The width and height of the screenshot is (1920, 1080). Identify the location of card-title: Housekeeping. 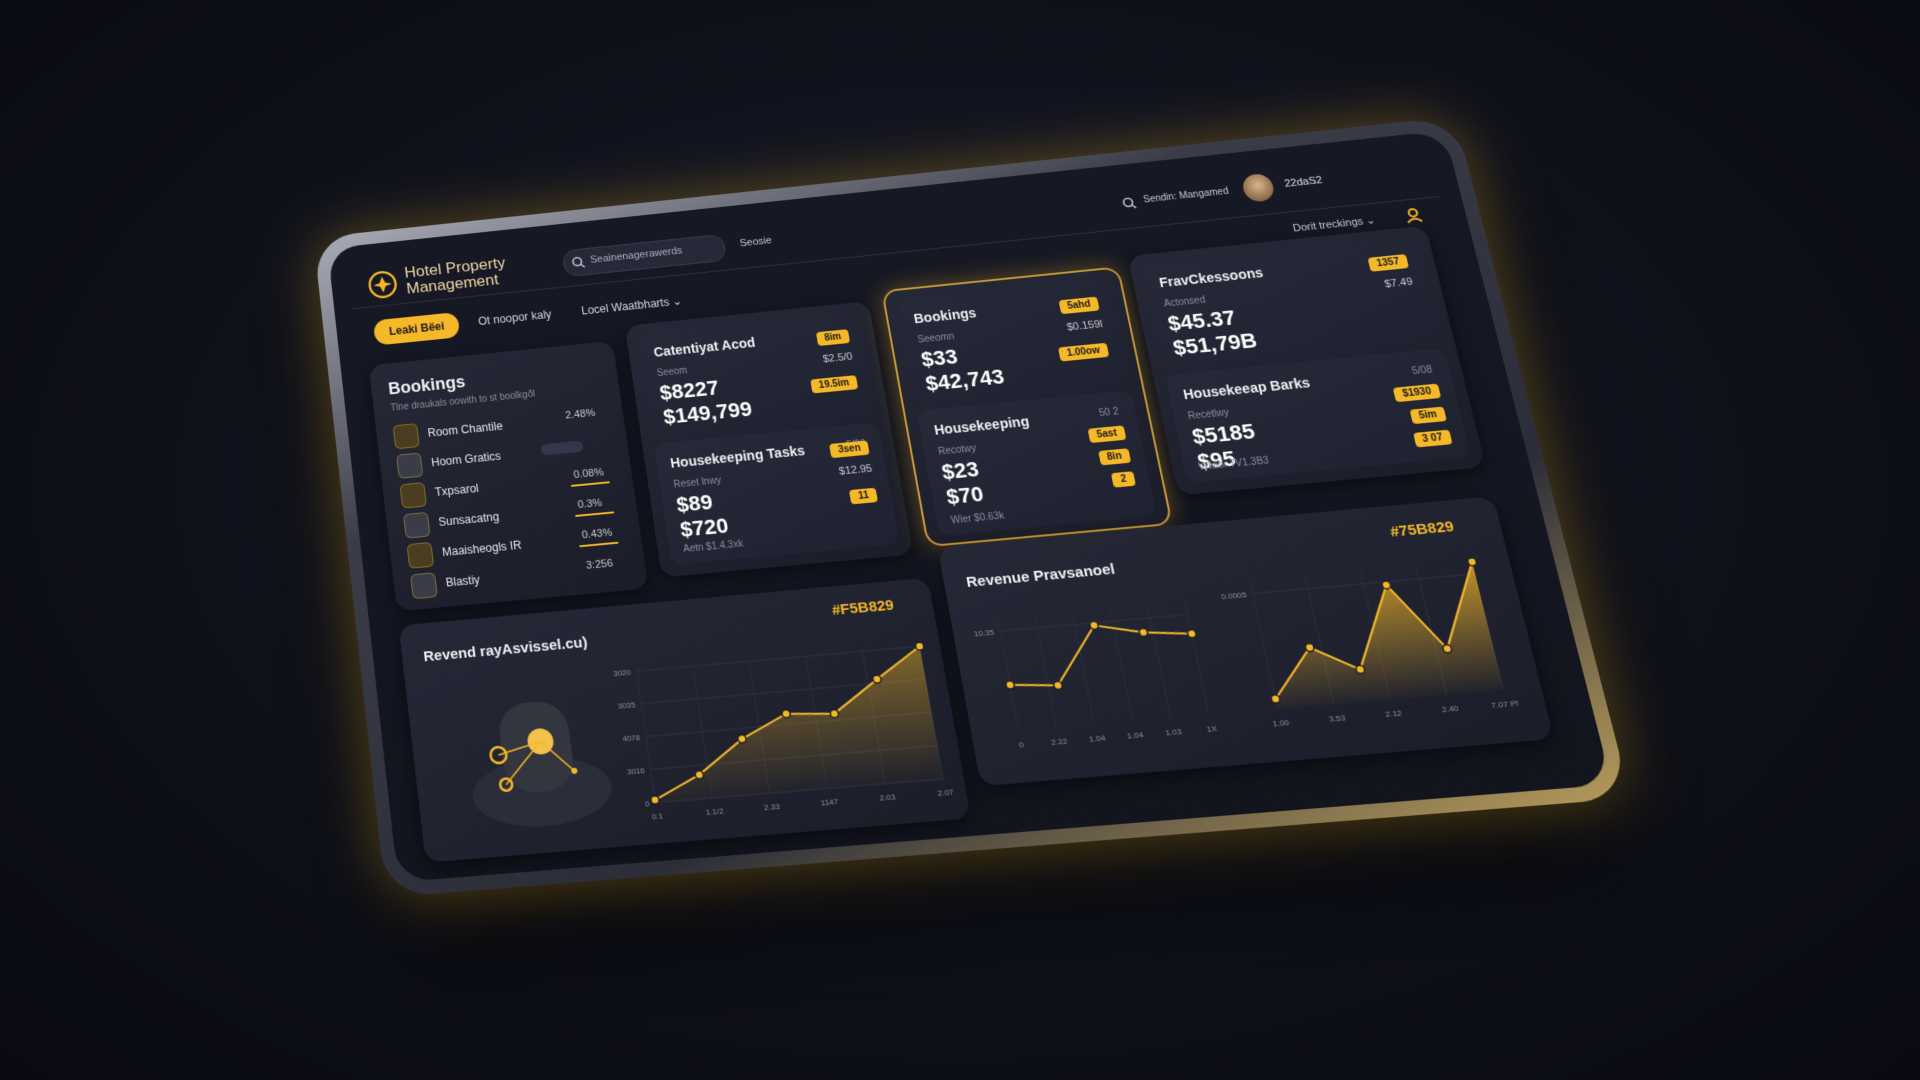
(981, 425).